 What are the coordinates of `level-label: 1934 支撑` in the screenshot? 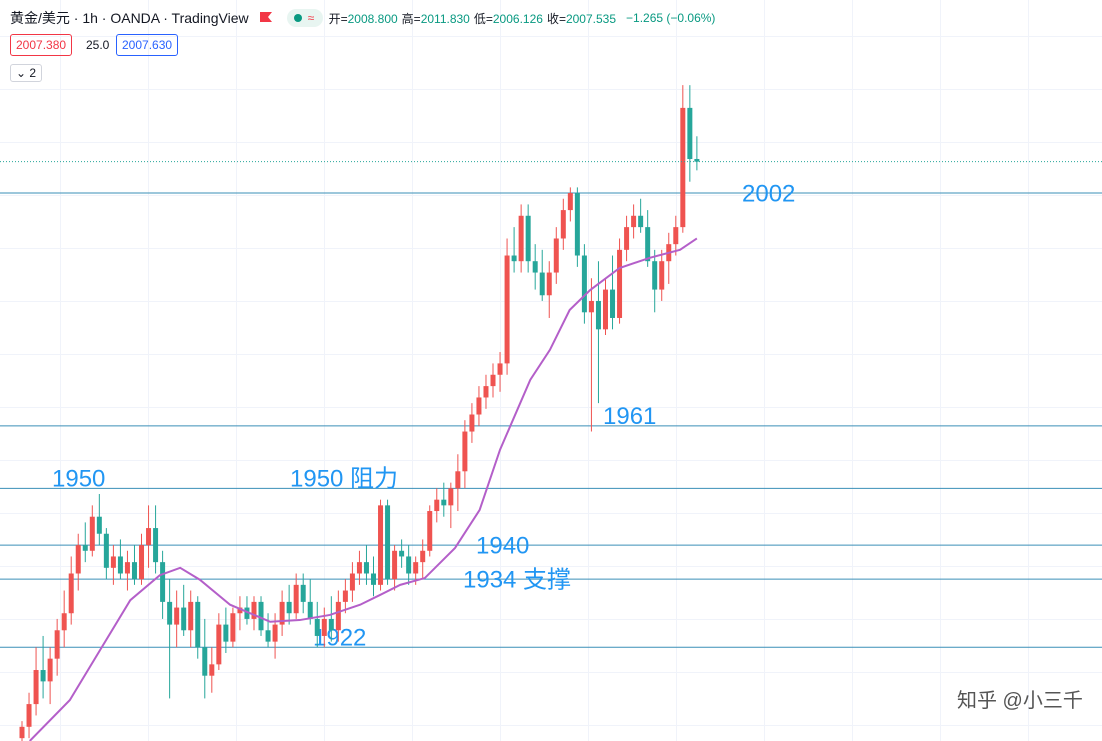 It's located at (517, 580).